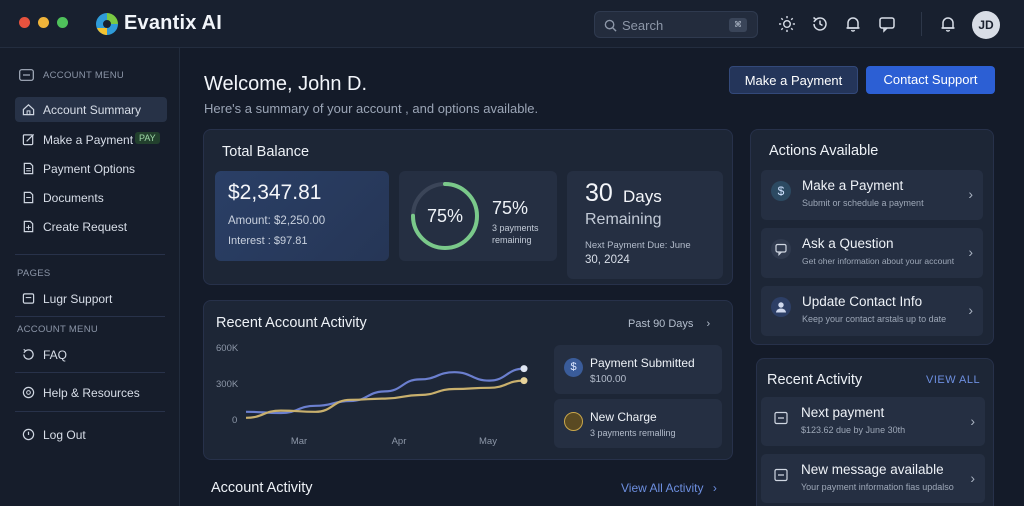 The height and width of the screenshot is (506, 1024). I want to click on home-icon, so click(28, 110).